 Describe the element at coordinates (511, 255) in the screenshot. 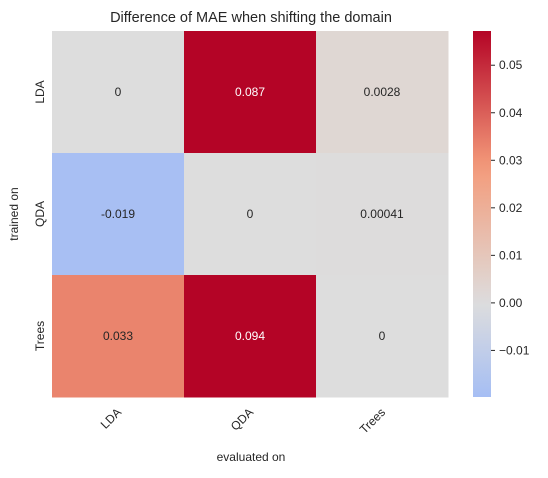

I see `colorbar-tick-label: 0.01` at that location.